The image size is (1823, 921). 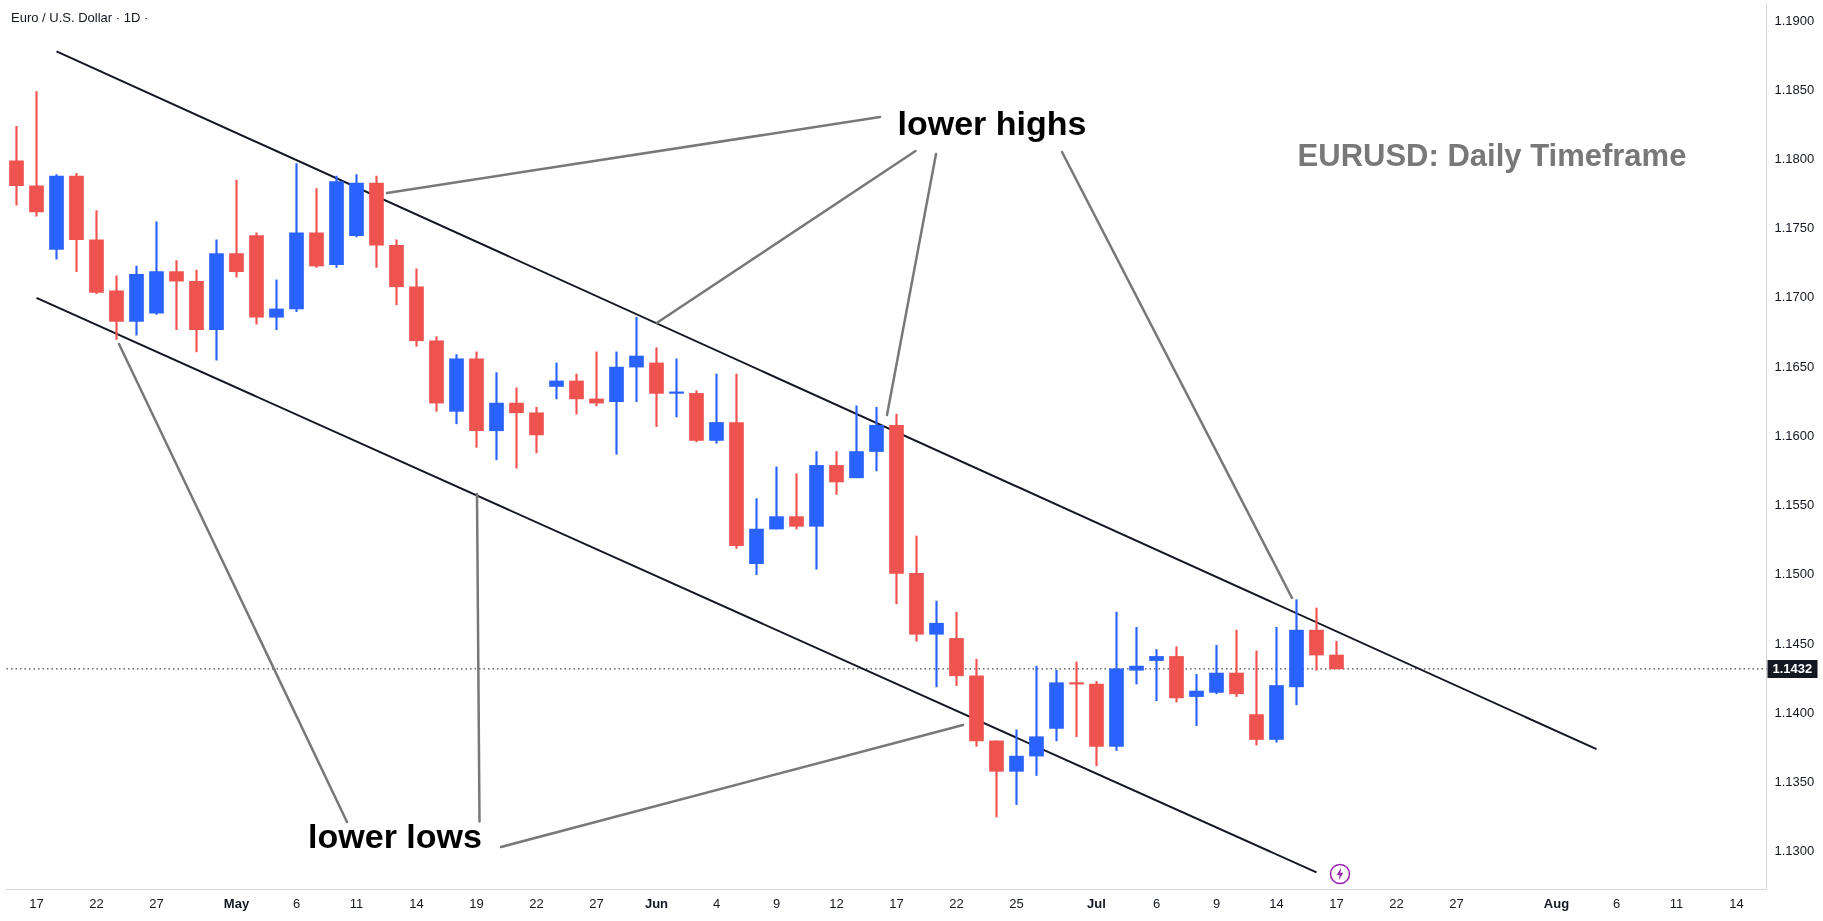 What do you see at coordinates (1794, 159) in the screenshot?
I see `y-tick-label: 1.1800` at bounding box center [1794, 159].